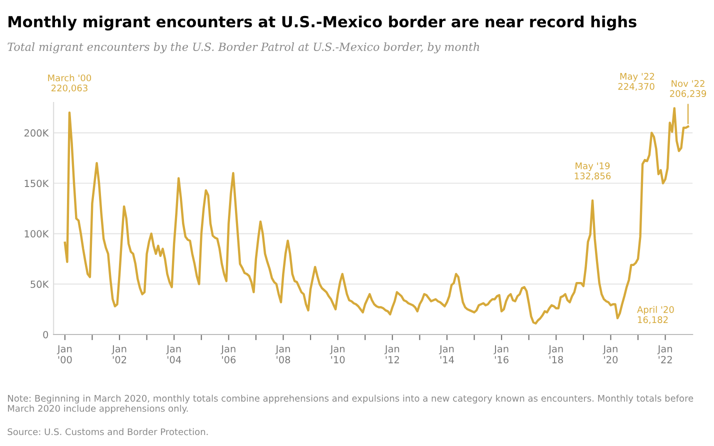  What do you see at coordinates (688, 89) in the screenshot?
I see `annotation: Nov '22 206,239` at bounding box center [688, 89].